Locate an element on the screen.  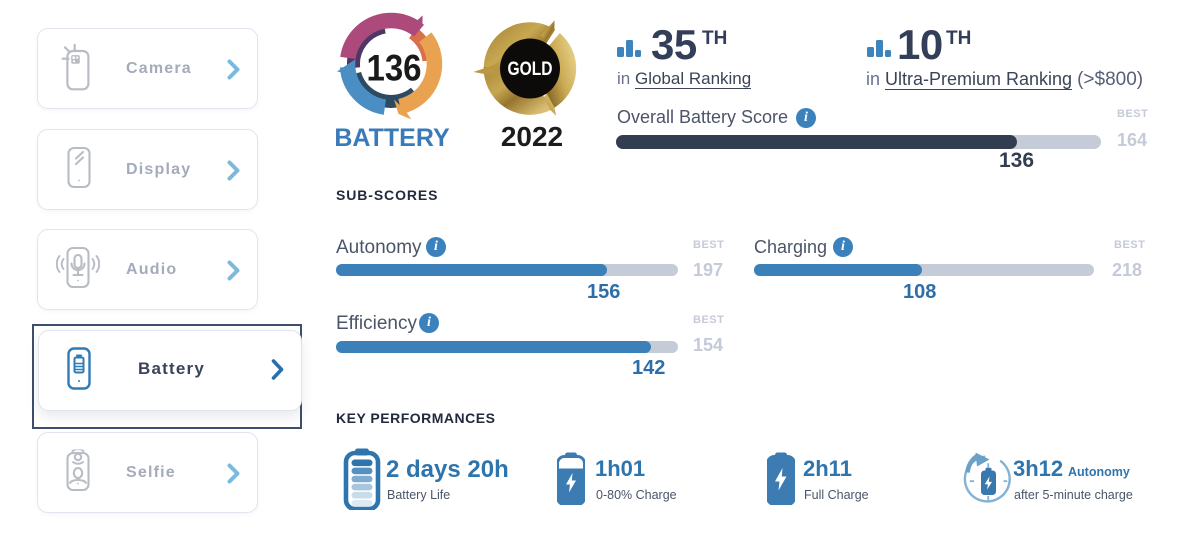
svg-text: 136 is located at coordinates (394, 68).